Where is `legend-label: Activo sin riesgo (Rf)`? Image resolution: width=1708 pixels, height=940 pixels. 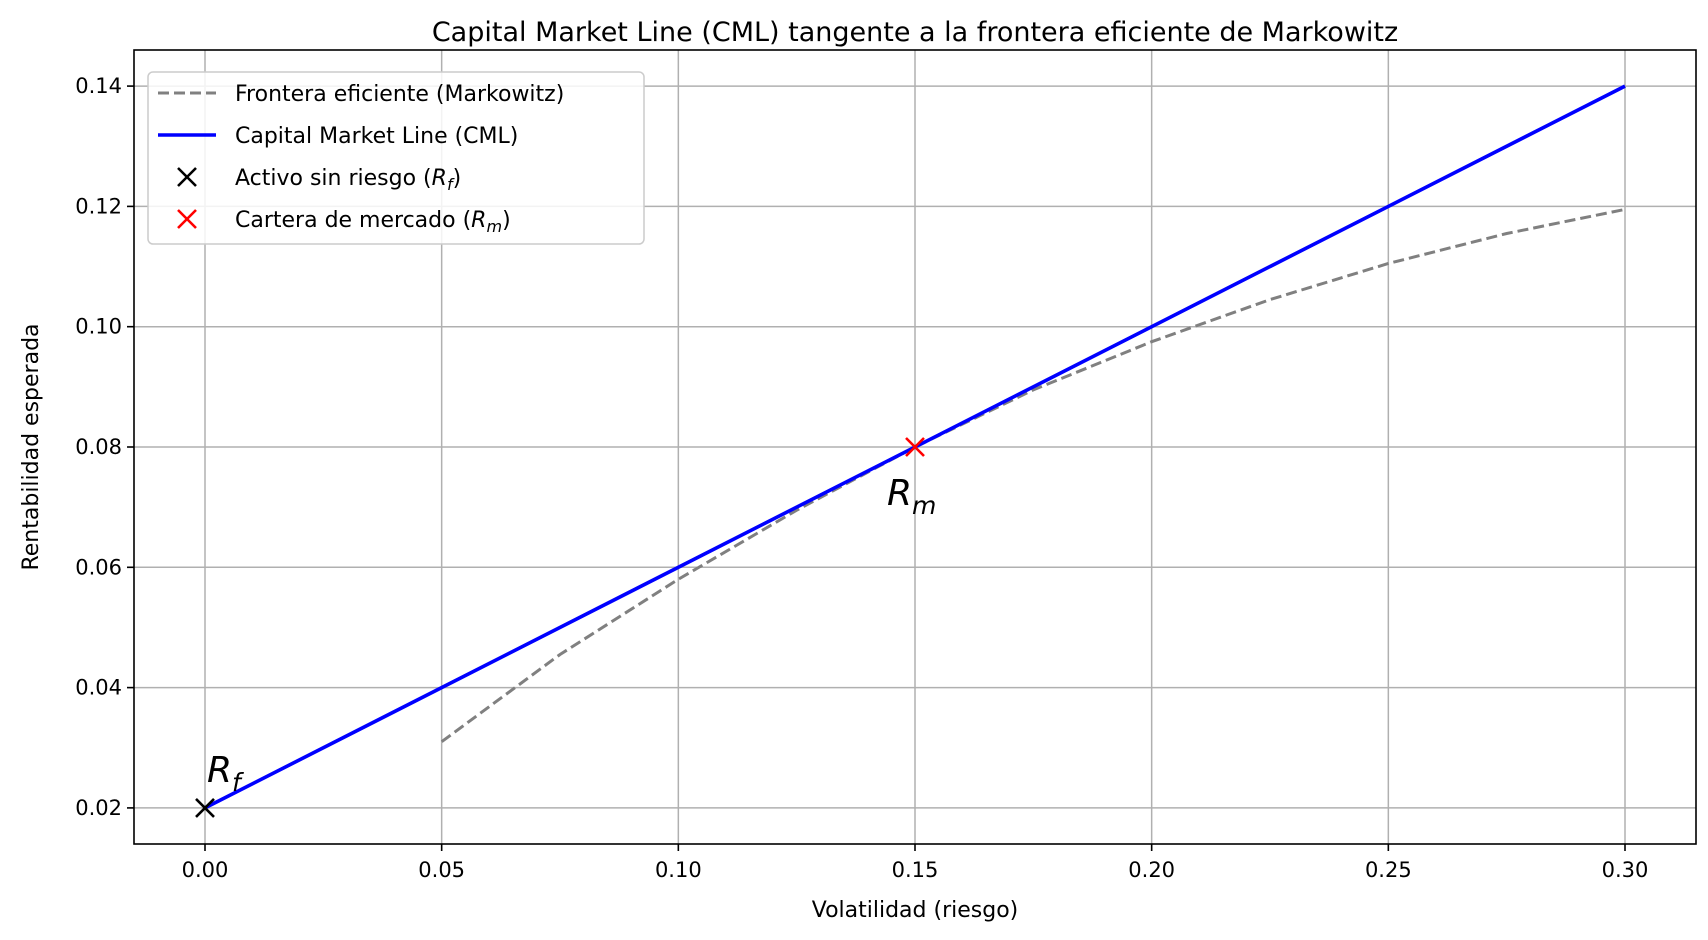 legend-label: Activo sin riesgo (Rf) is located at coordinates (348, 180).